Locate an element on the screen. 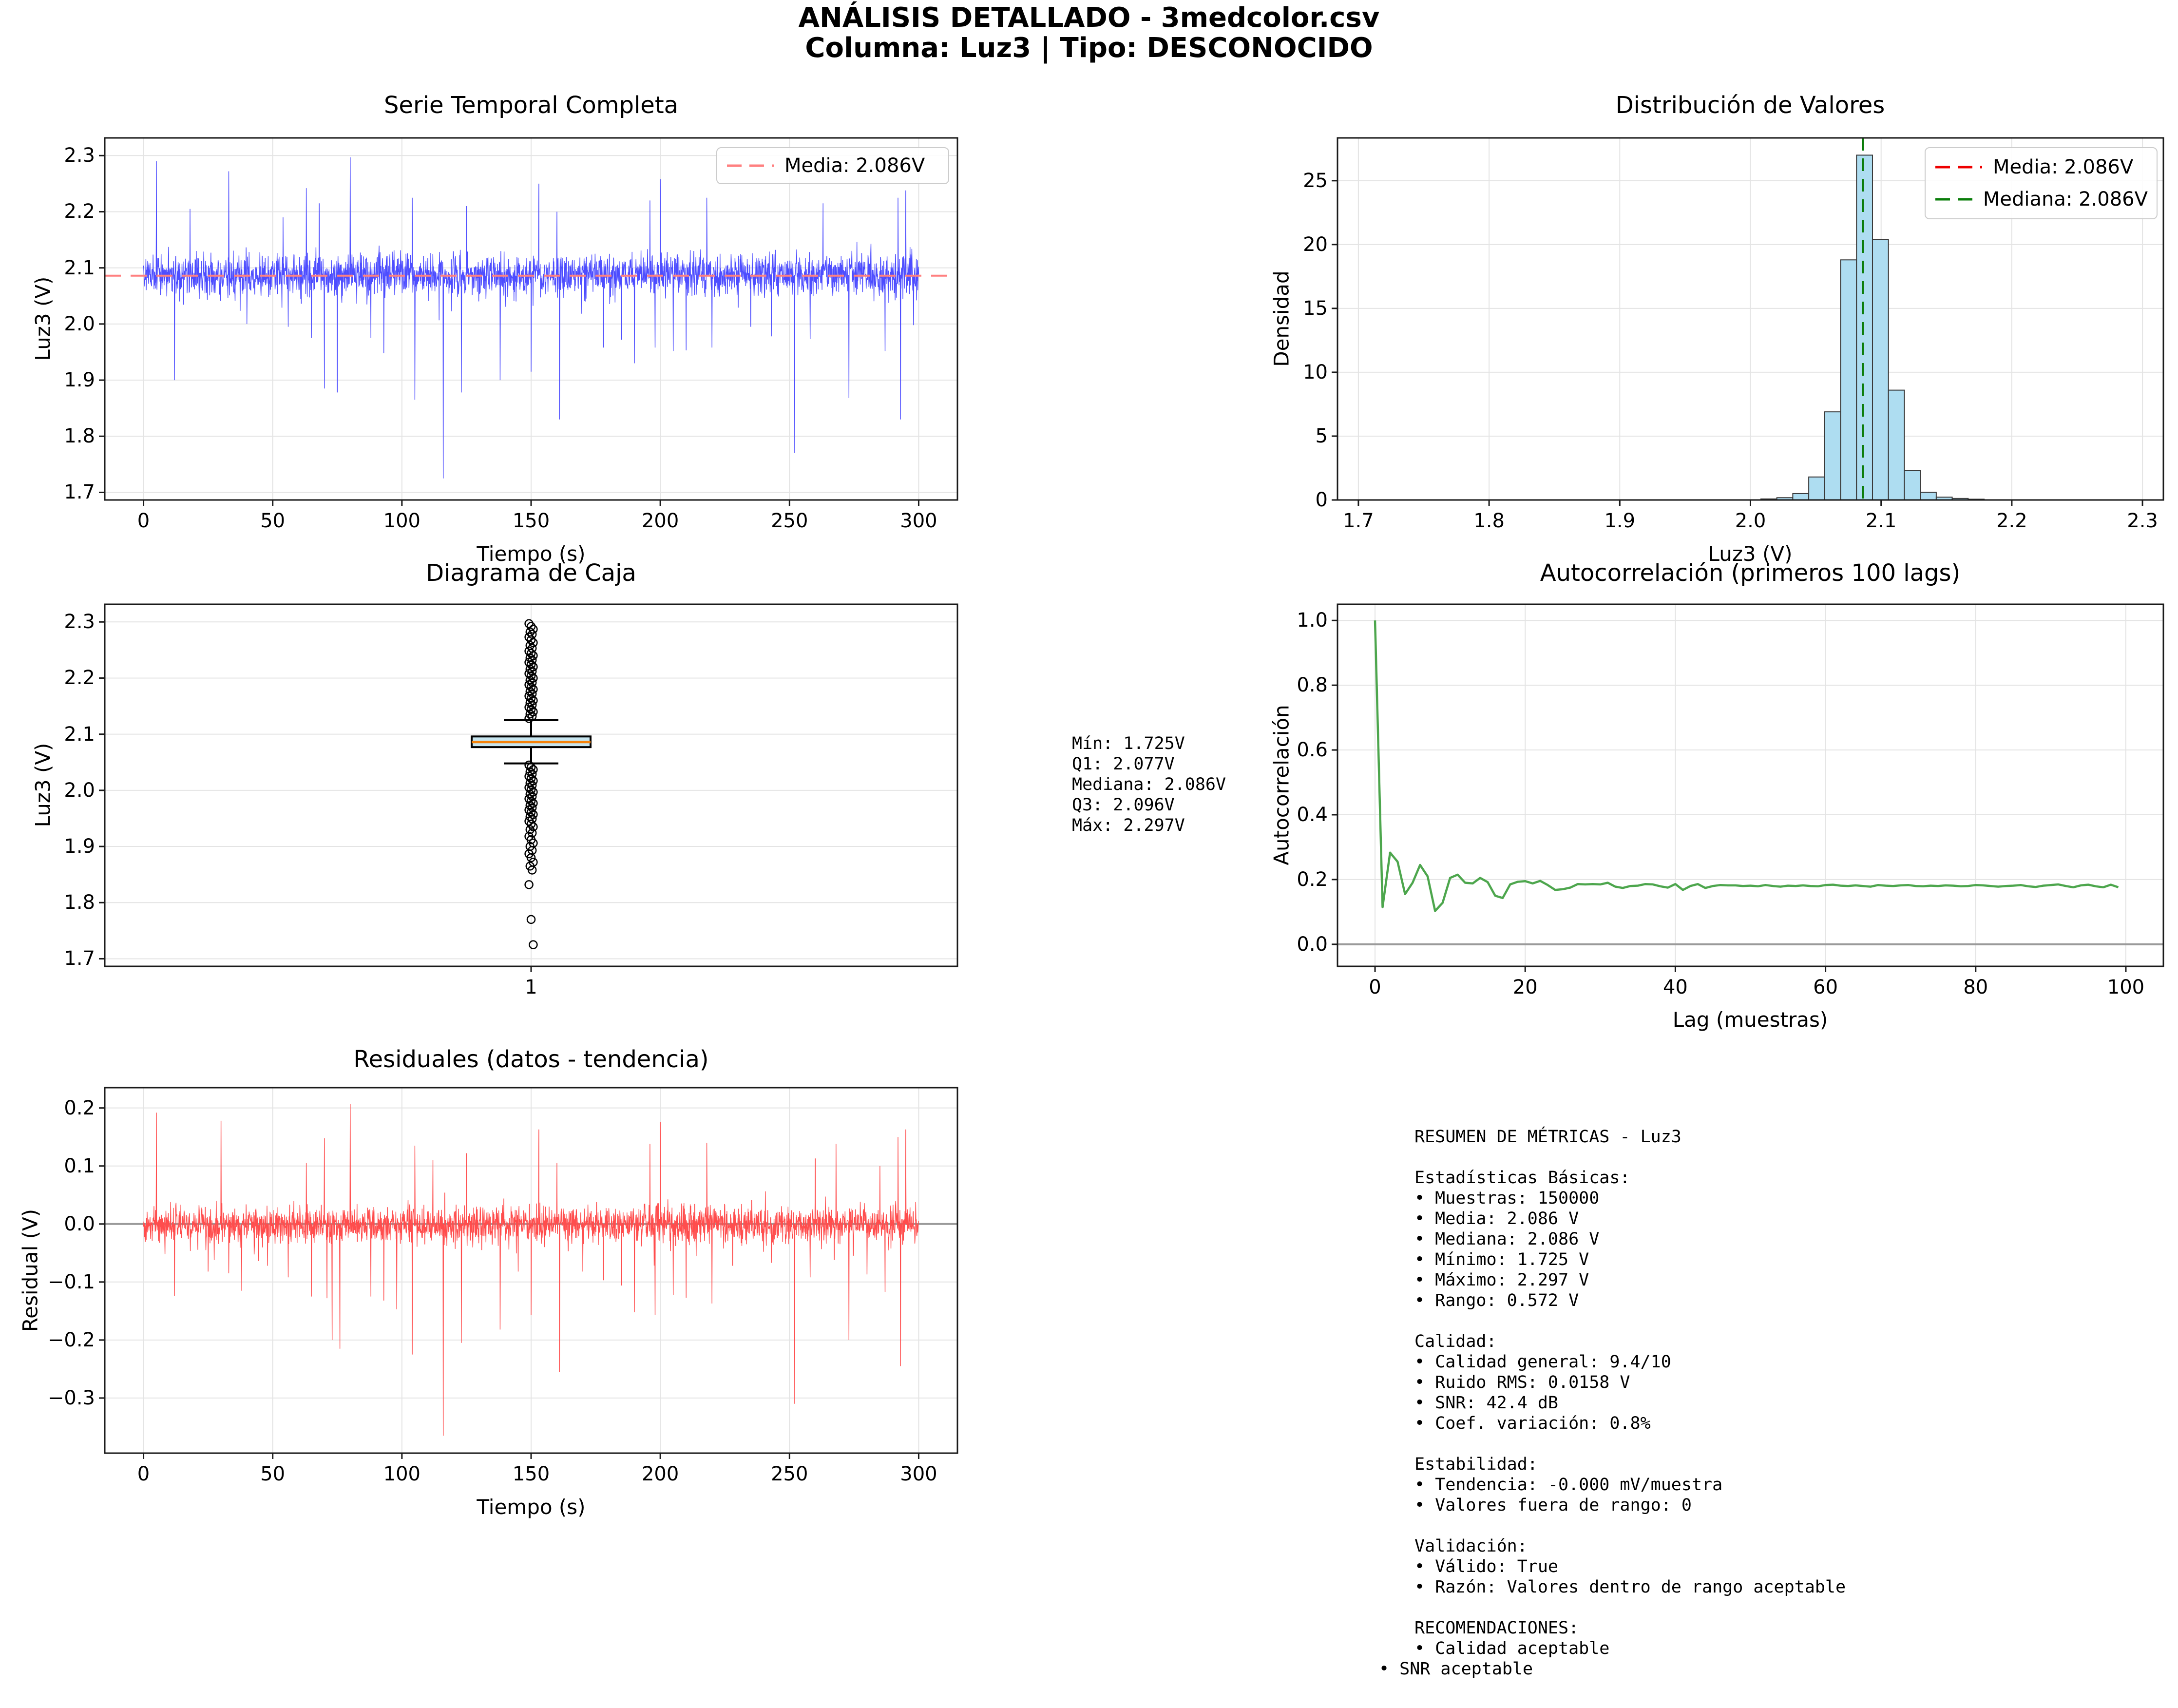 The width and height of the screenshot is (2178, 1708). metrics-line: RESUMEN DE MÉTRICAS - Luz3 is located at coordinates (1547, 1137).